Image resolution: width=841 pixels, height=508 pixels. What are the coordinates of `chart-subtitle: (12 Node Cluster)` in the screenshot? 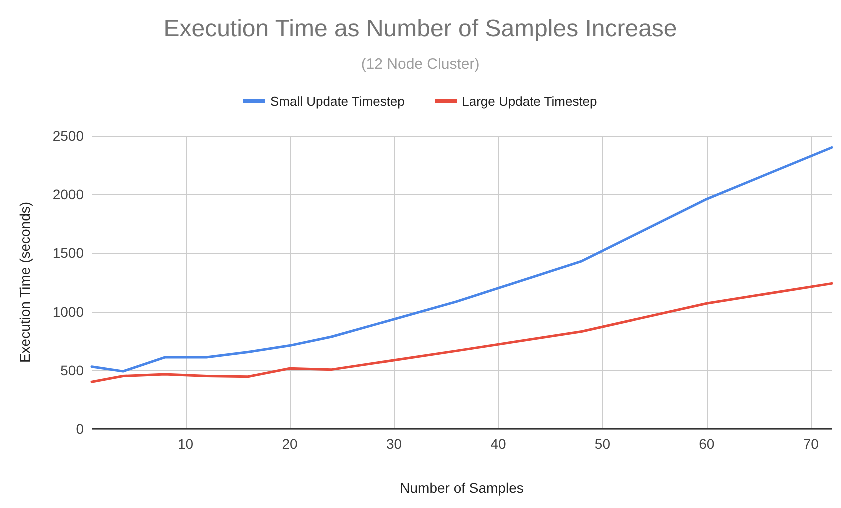 It's located at (420, 64).